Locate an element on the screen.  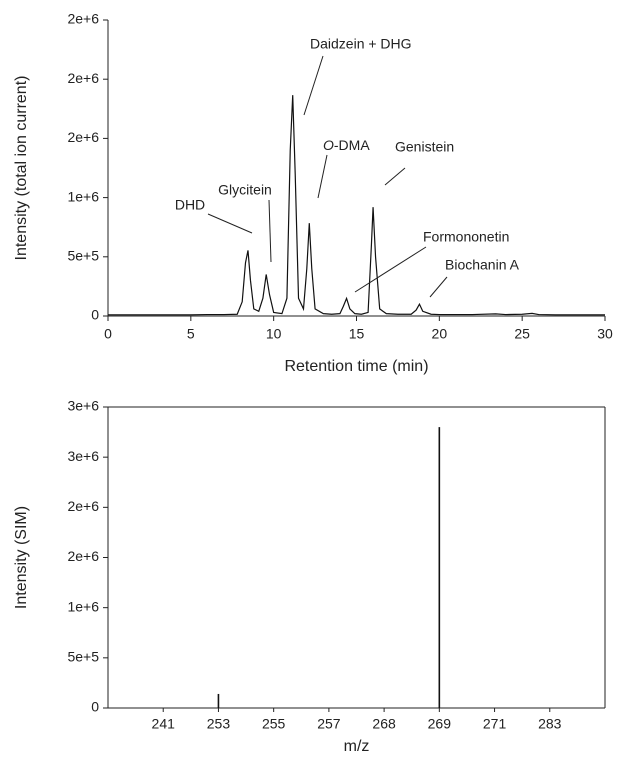
annotation-label: Formononetin is located at coordinates (466, 237).